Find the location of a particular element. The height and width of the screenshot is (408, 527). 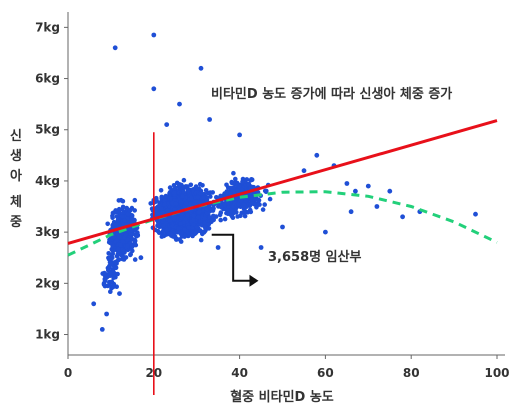

x-tick-label: 80 is located at coordinates (411, 373).